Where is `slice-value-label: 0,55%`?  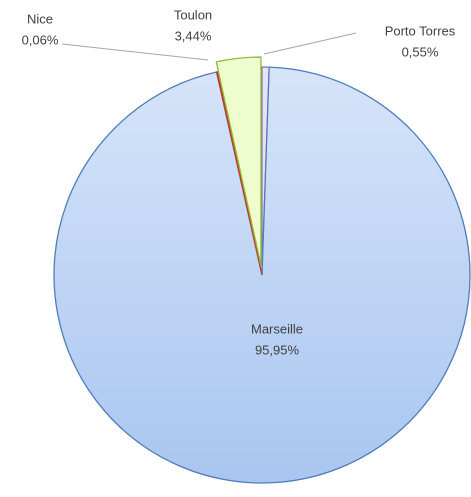 slice-value-label: 0,55% is located at coordinates (420, 51).